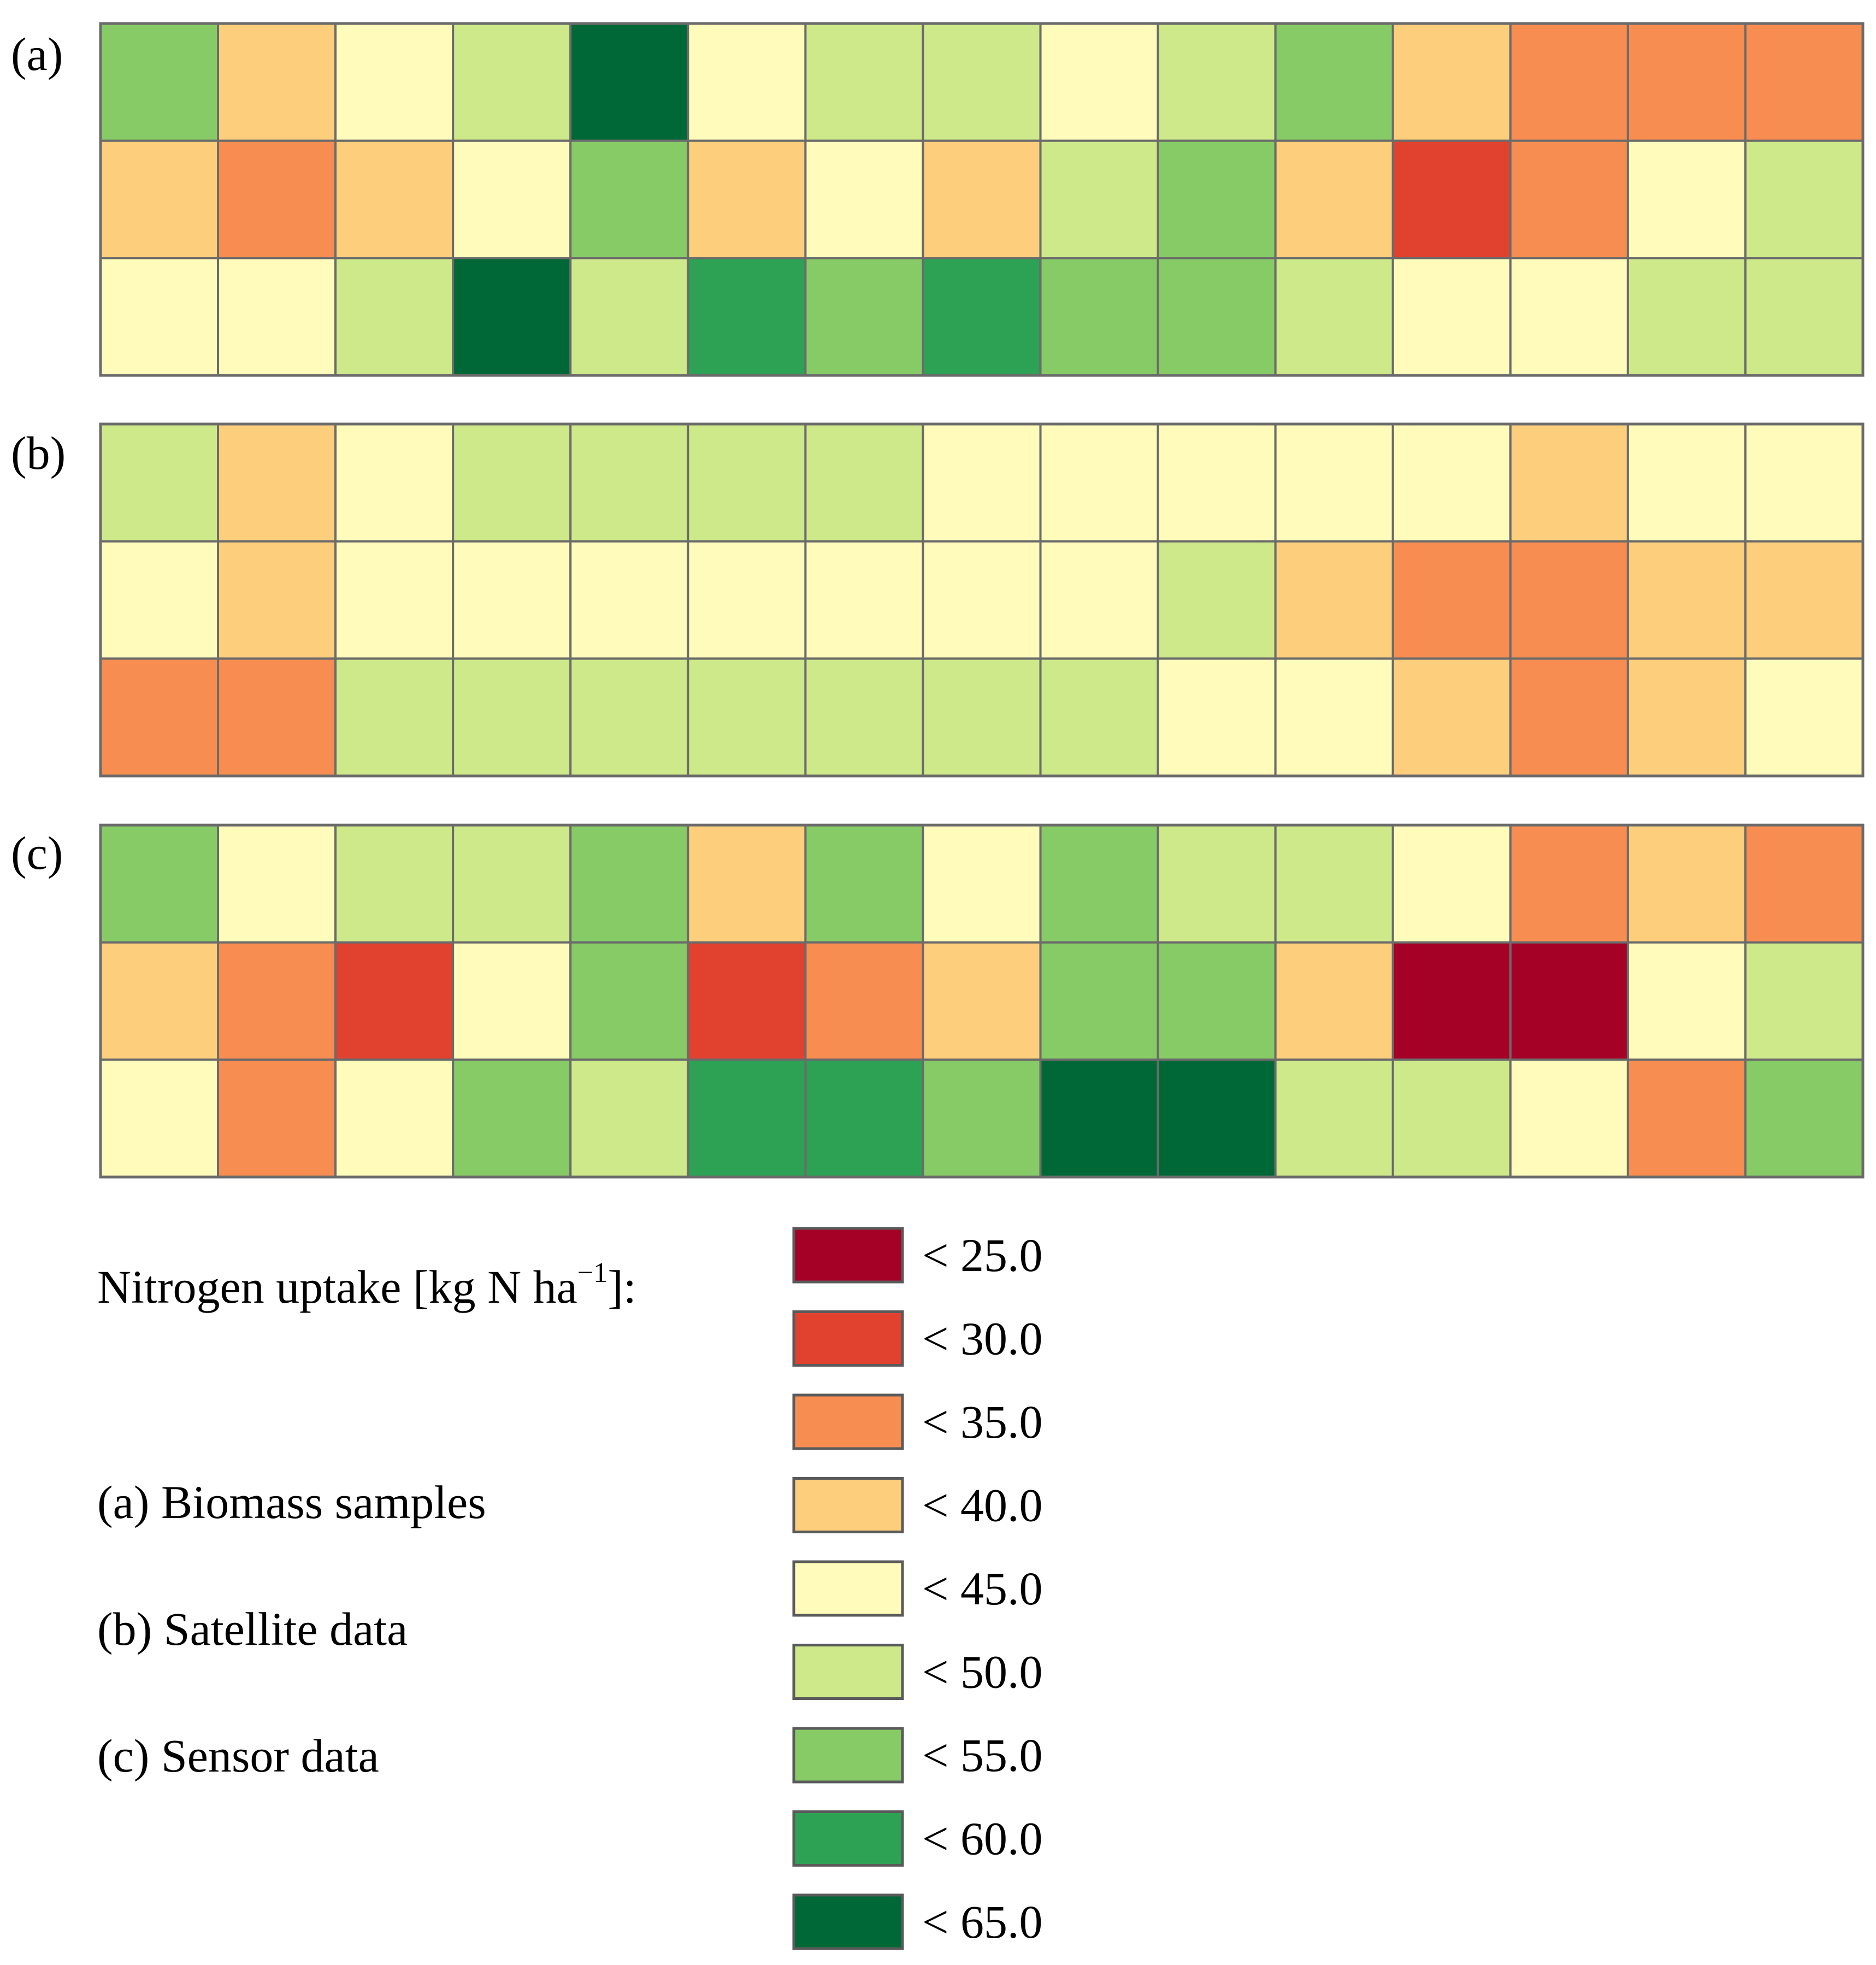 The height and width of the screenshot is (1965, 1876). I want to click on legend-label: < 30.0, so click(983, 1339).